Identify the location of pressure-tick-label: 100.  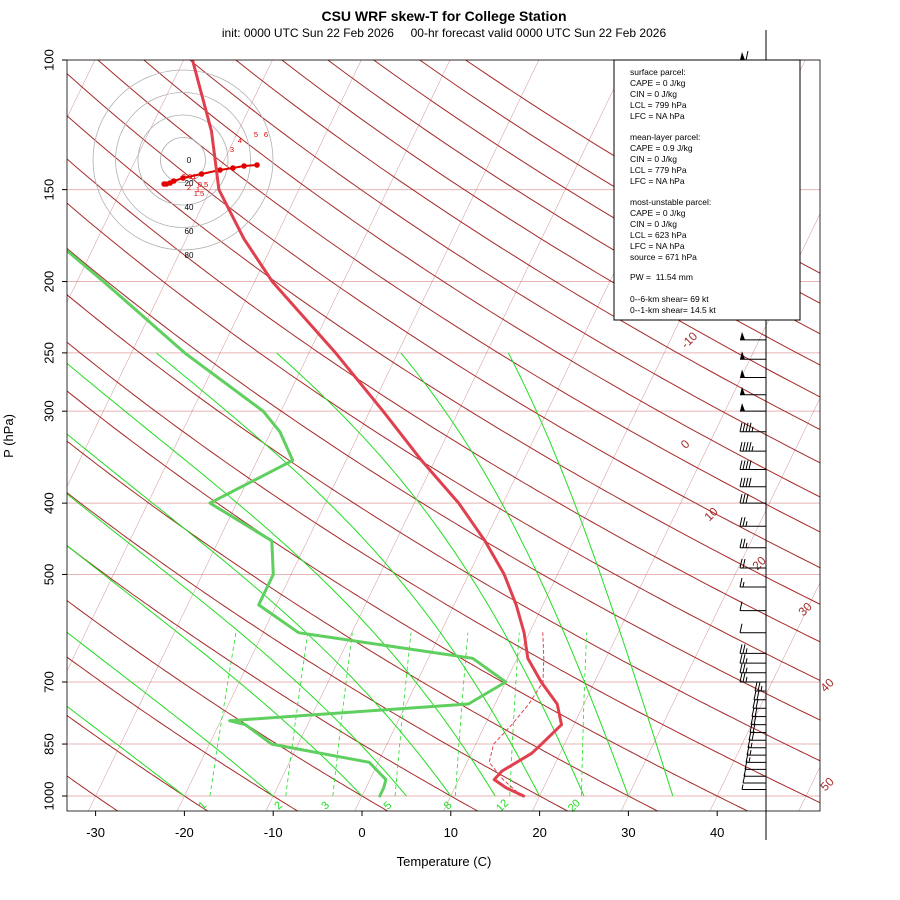
(48, 60).